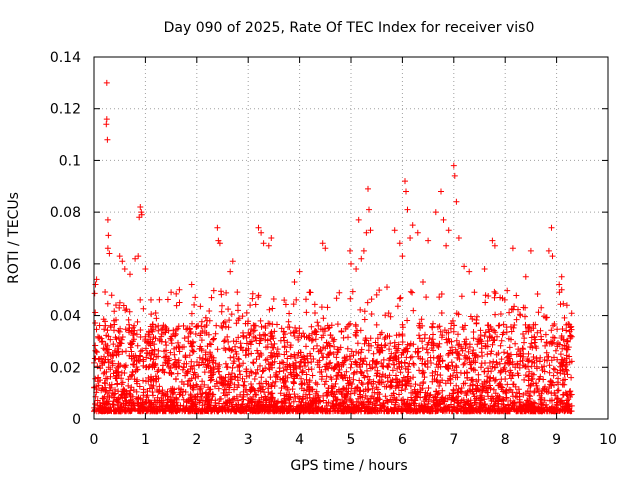  What do you see at coordinates (348, 466) in the screenshot?
I see `x-axis-label: GPS time / hours` at bounding box center [348, 466].